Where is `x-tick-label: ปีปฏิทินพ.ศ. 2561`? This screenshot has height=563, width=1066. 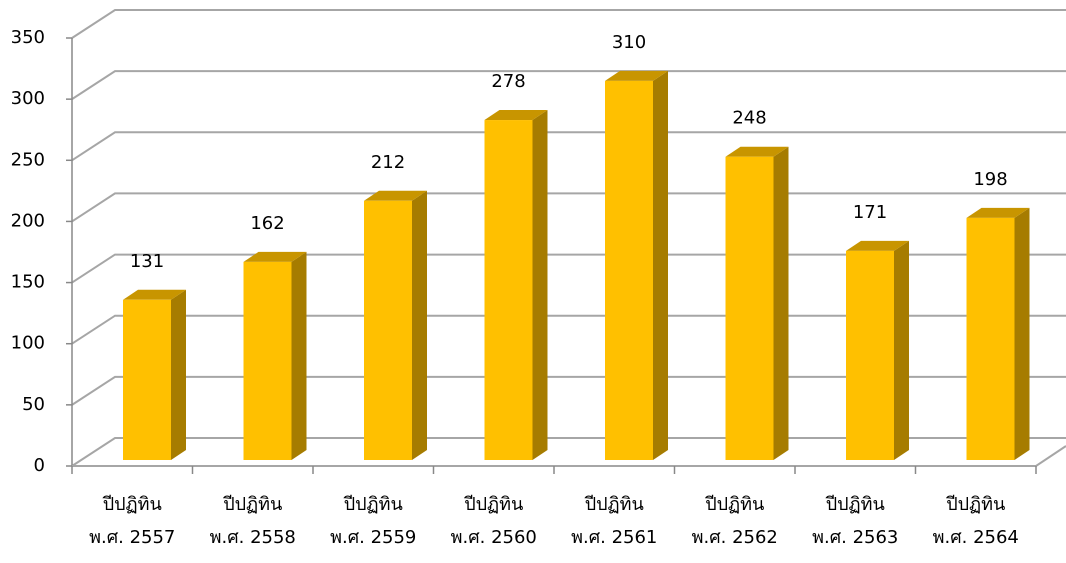 x-tick-label: ปีปฏิทินพ.ศ. 2561 is located at coordinates (614, 521).